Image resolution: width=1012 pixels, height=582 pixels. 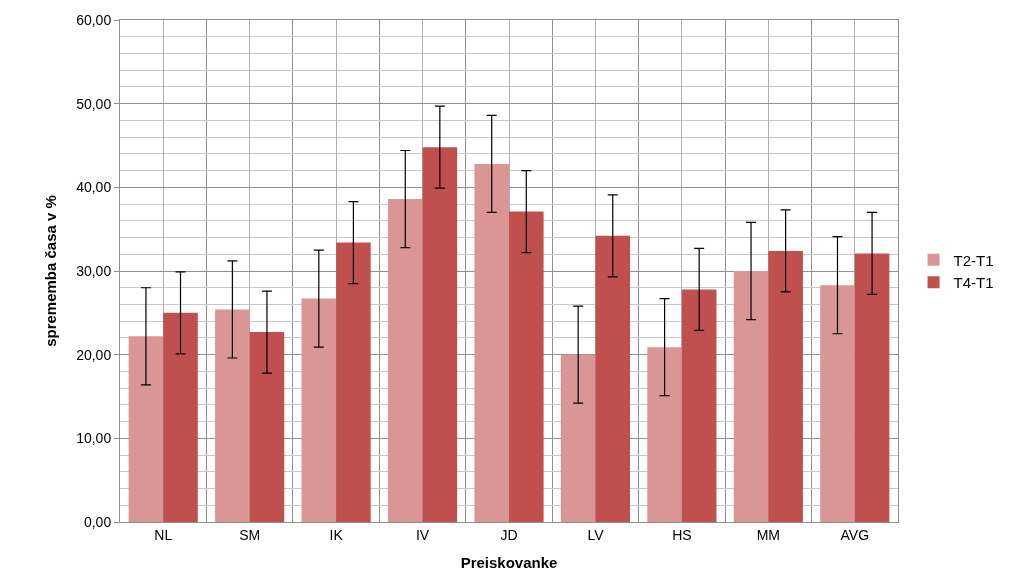 What do you see at coordinates (94, 187) in the screenshot?
I see `y-tick-label: 40,00` at bounding box center [94, 187].